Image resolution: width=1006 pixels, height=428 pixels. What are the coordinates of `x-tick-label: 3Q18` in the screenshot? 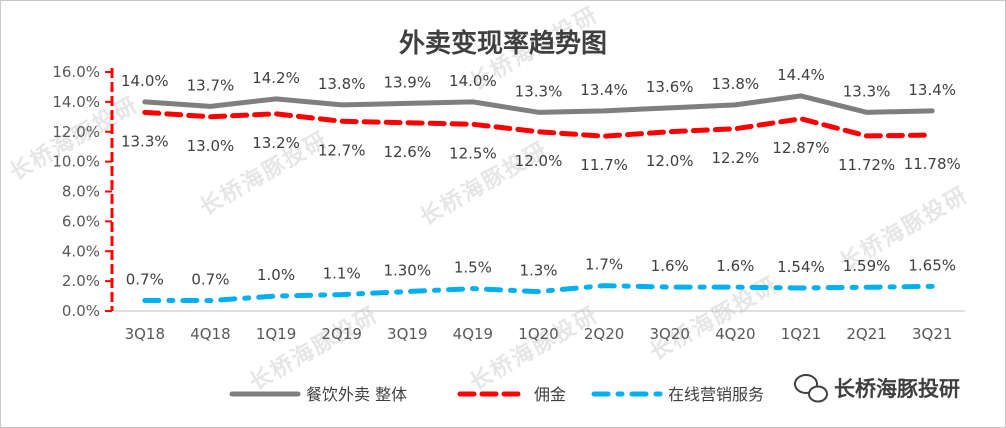 It's located at (145, 334).